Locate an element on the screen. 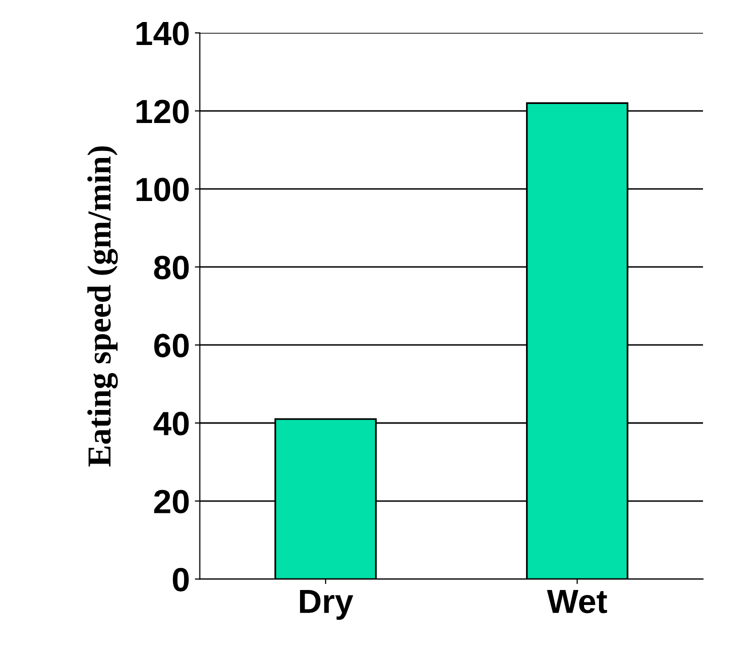  x-tick-label: Dry is located at coordinates (327, 605).